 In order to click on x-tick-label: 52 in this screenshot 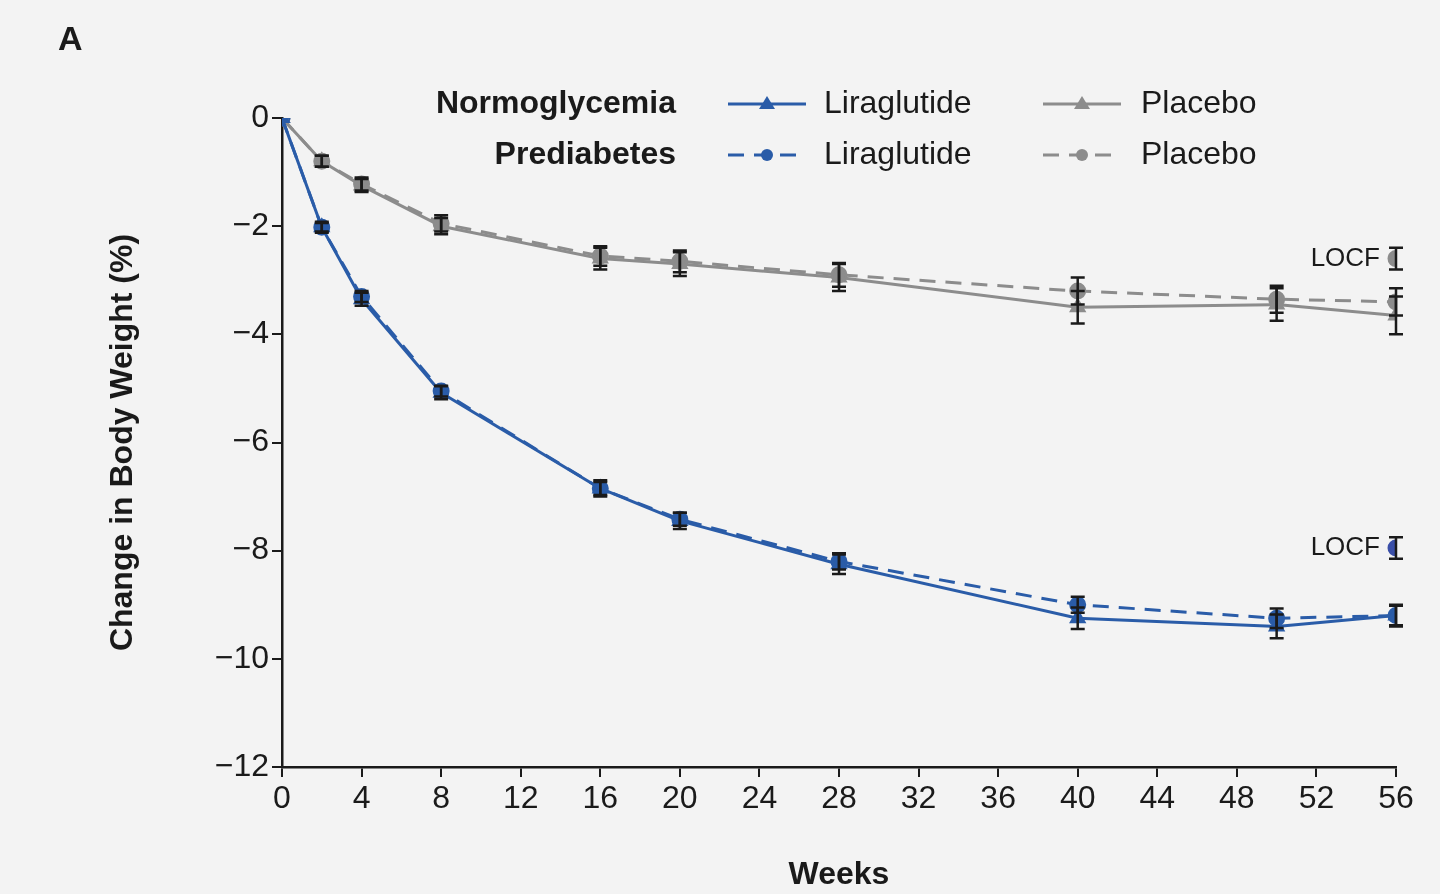, I will do `click(1316, 797)`.